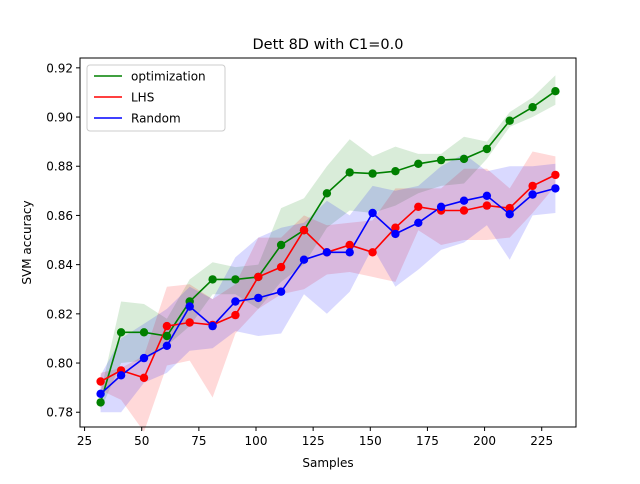 The height and width of the screenshot is (484, 640). Describe the element at coordinates (168, 77) in the screenshot. I see `legend-label-optimization: optimization` at that location.